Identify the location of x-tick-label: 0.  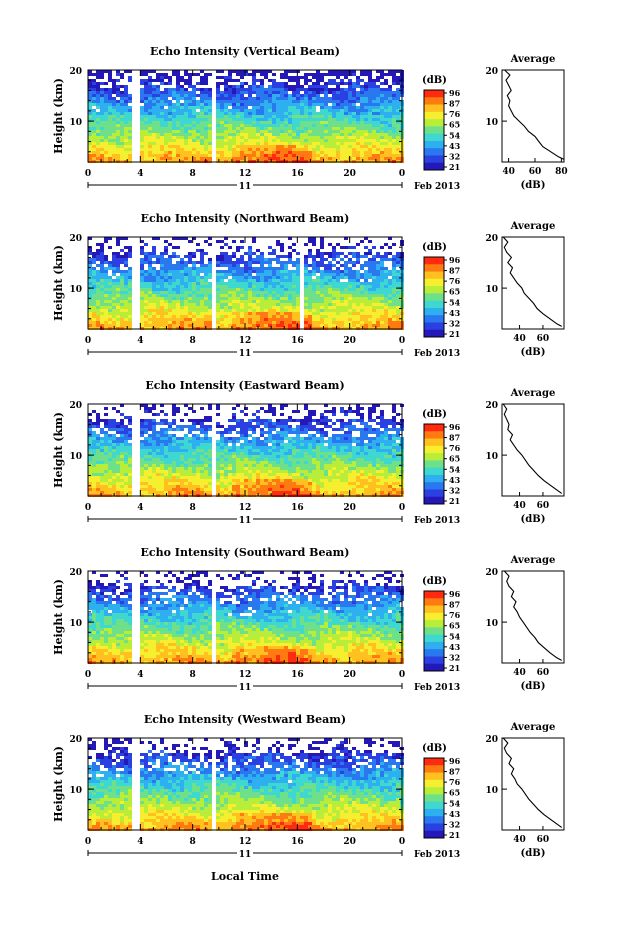
(402, 174).